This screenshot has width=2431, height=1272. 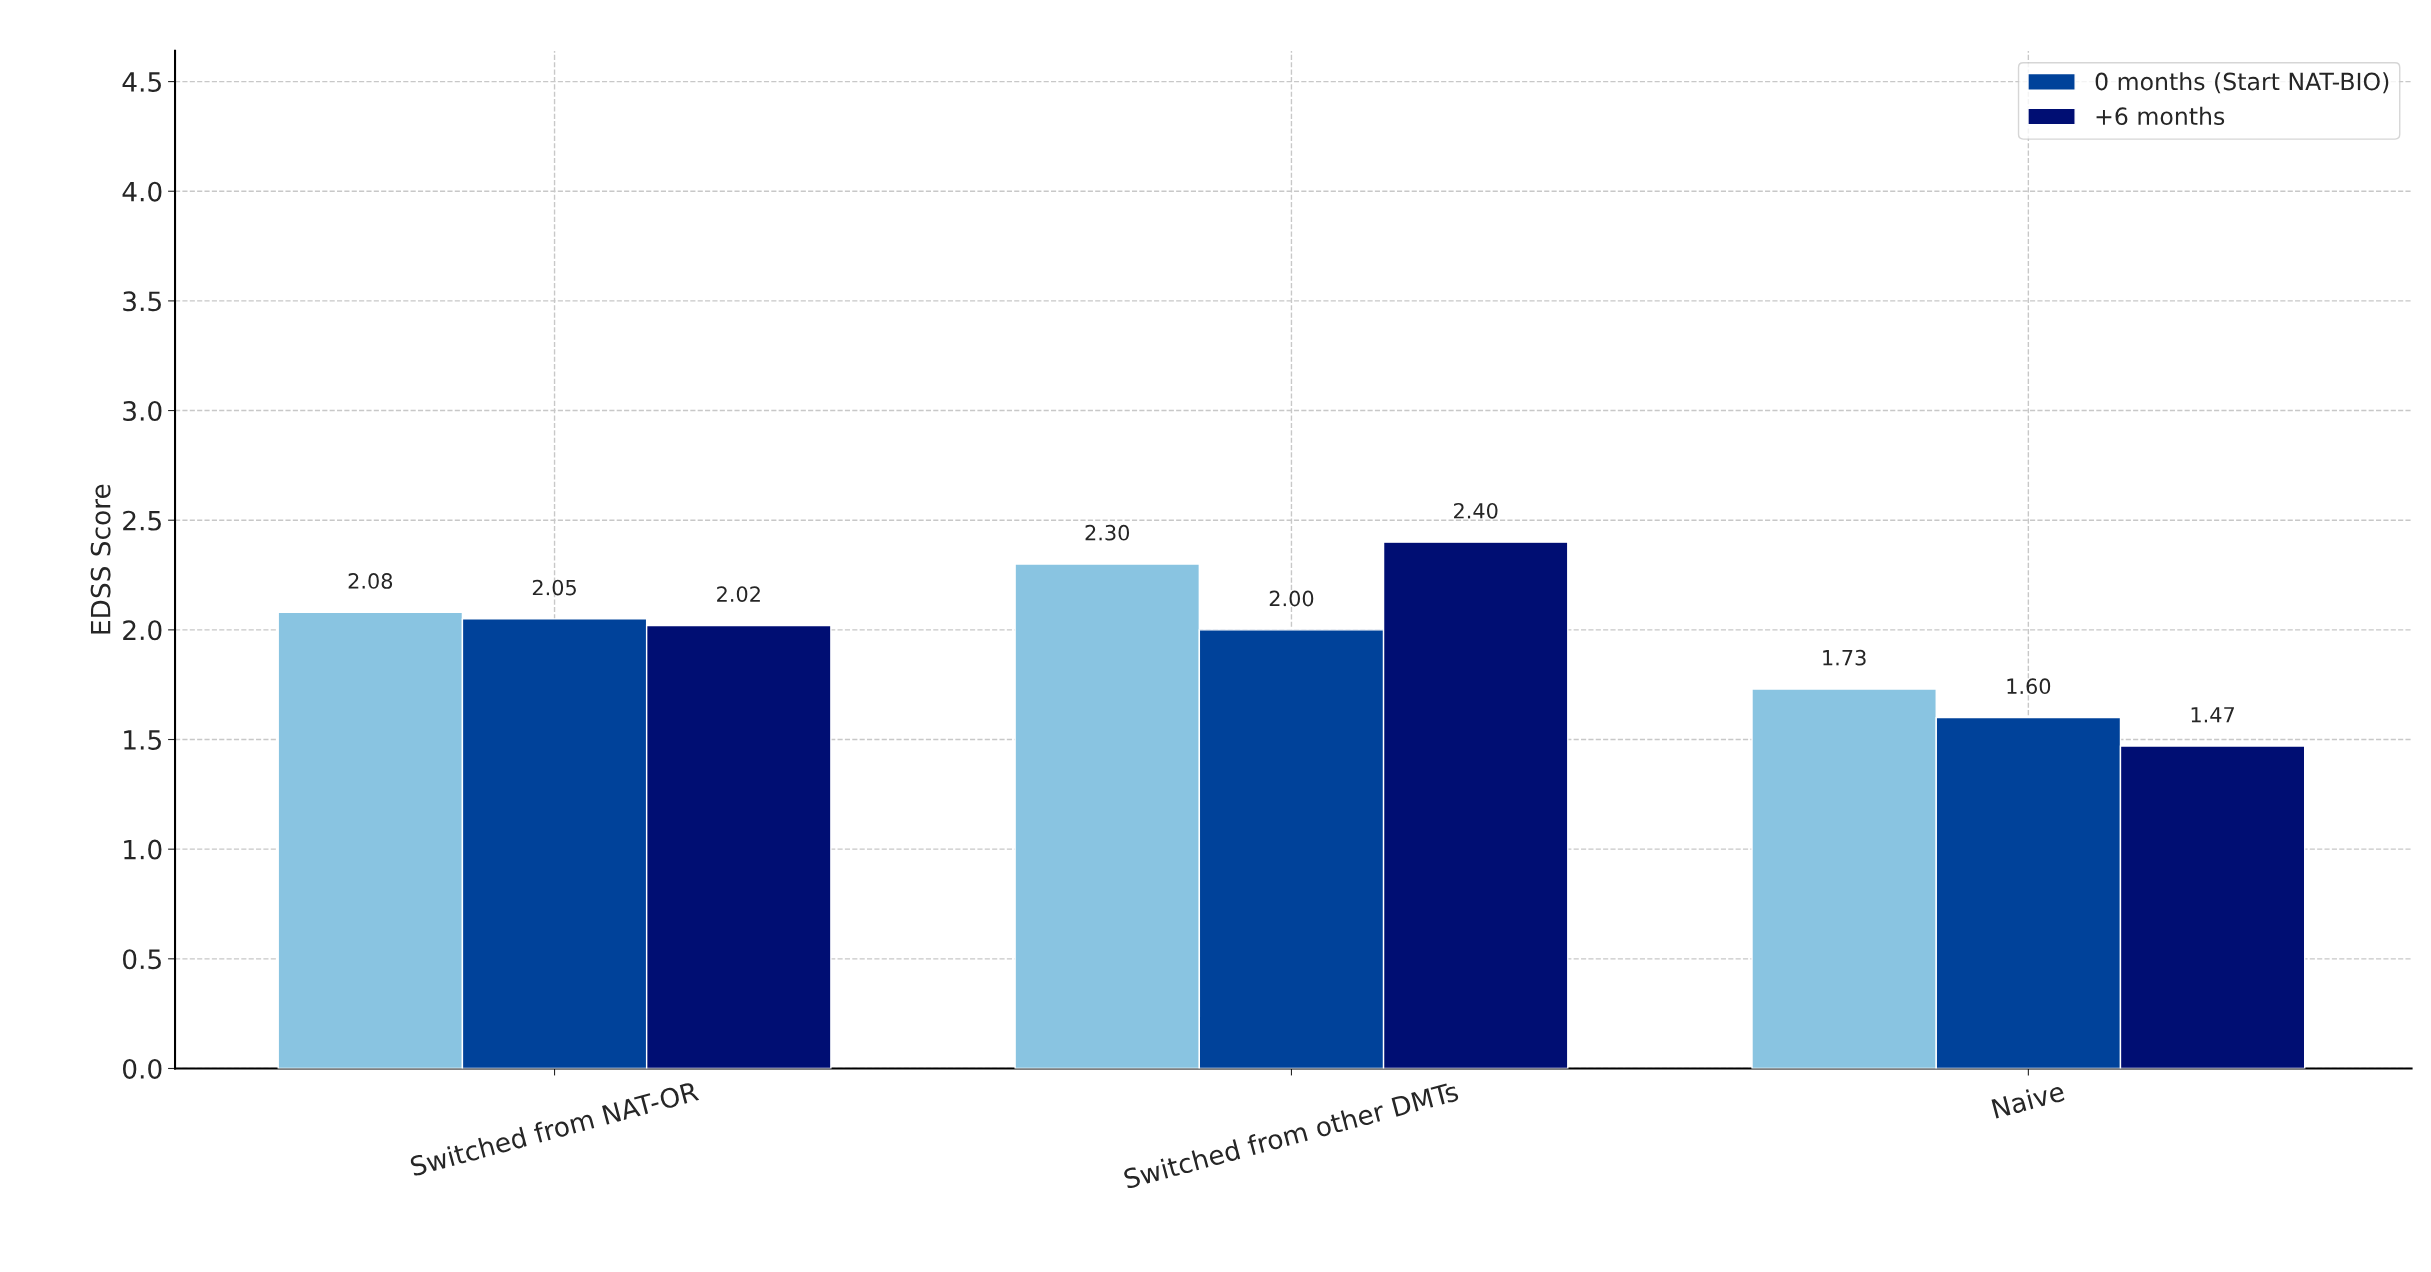 What do you see at coordinates (142, 410) in the screenshot?
I see `y-tick-label: 3.0` at bounding box center [142, 410].